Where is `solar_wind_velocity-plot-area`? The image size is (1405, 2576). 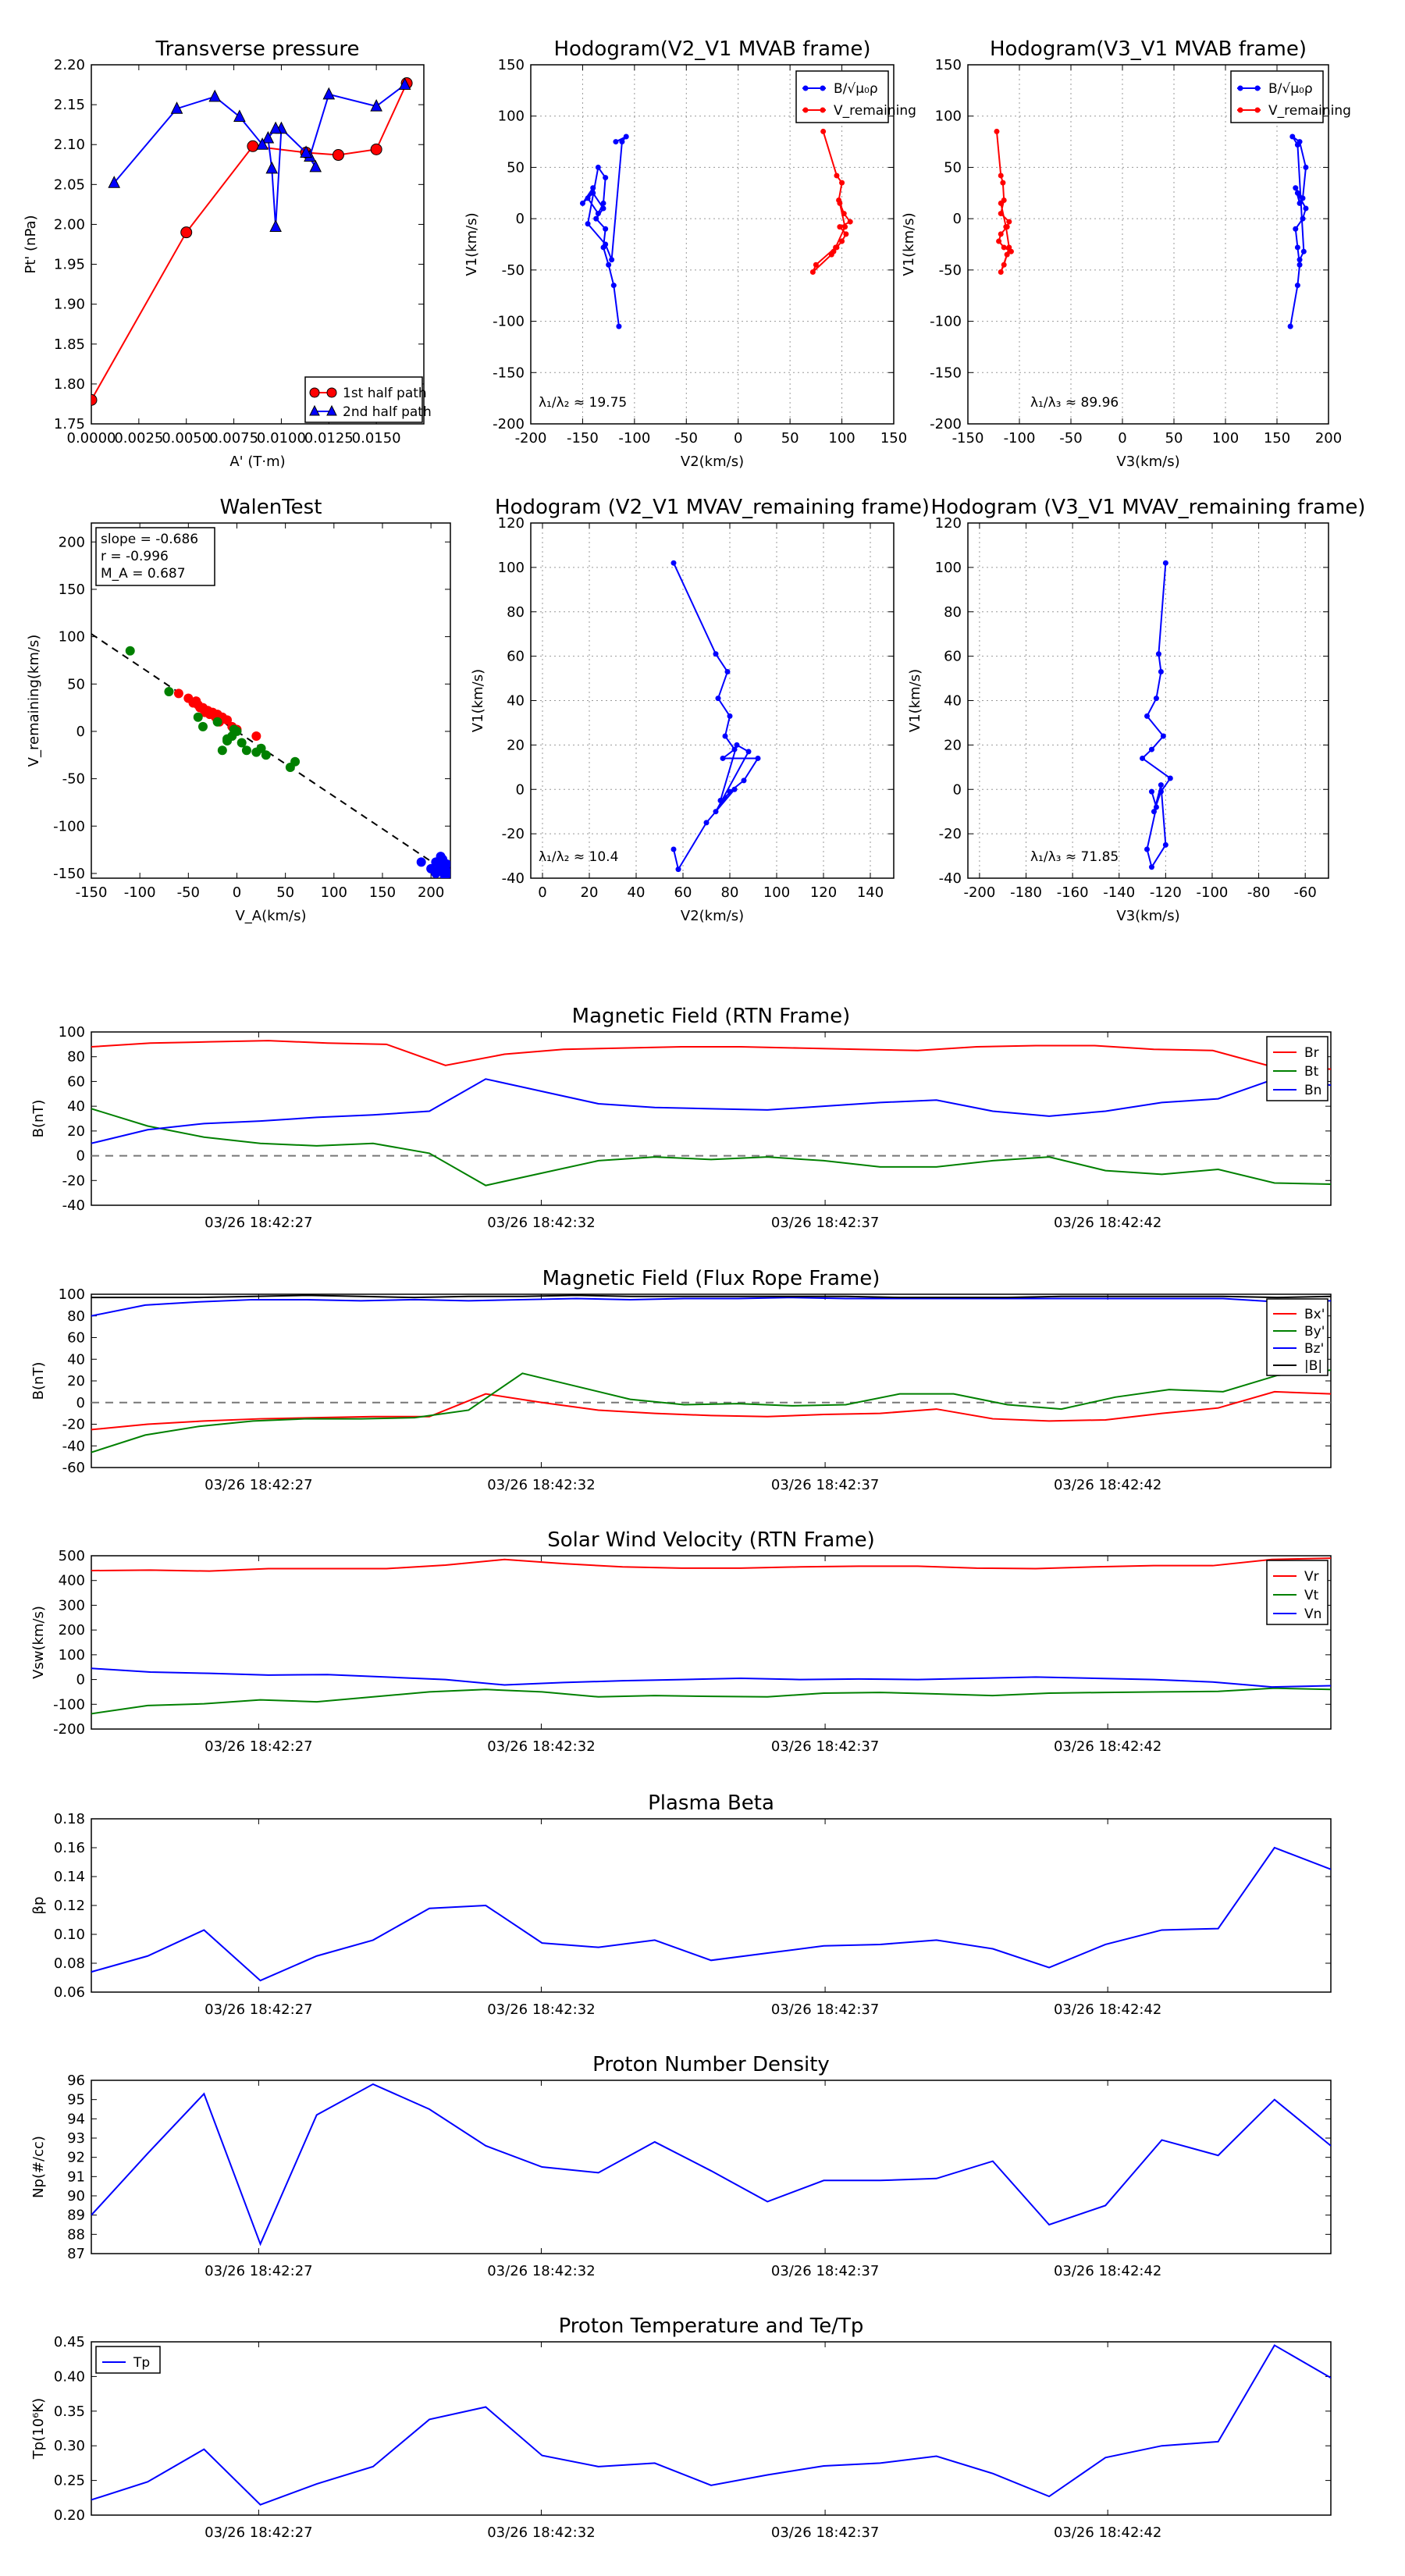 solar_wind_velocity-plot-area is located at coordinates (711, 1636).